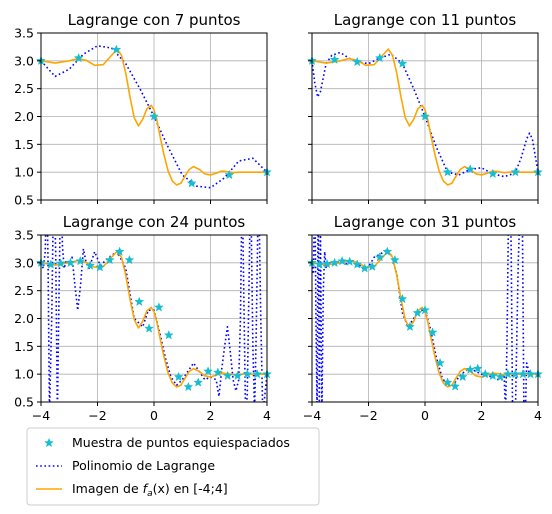 Image resolution: width=552 pixels, height=514 pixels. I want to click on plot-area, so click(425, 318).